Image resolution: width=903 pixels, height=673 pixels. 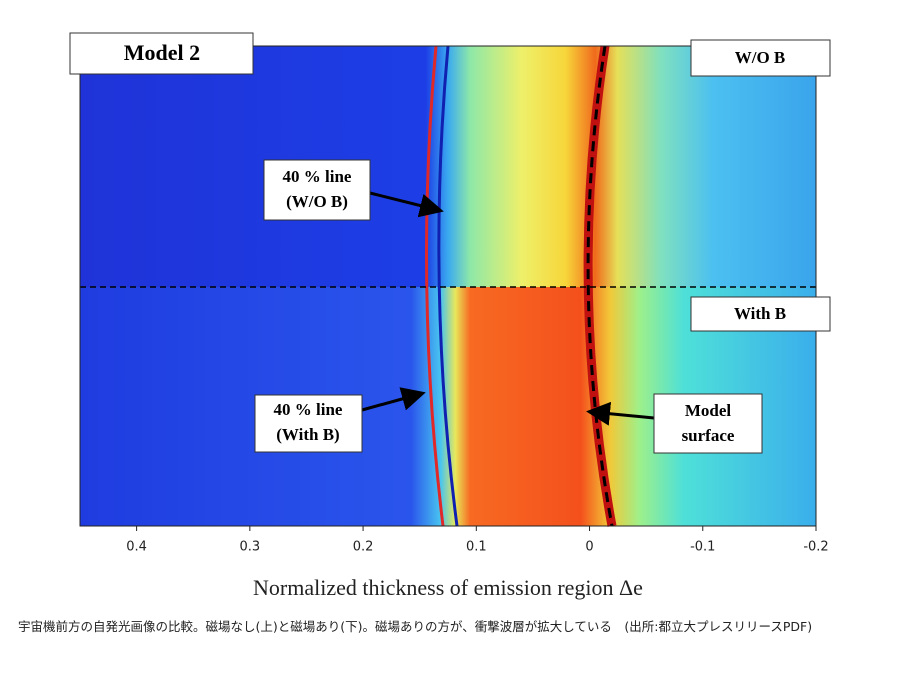 I want to click on annotation: (With B), so click(x=307, y=434).